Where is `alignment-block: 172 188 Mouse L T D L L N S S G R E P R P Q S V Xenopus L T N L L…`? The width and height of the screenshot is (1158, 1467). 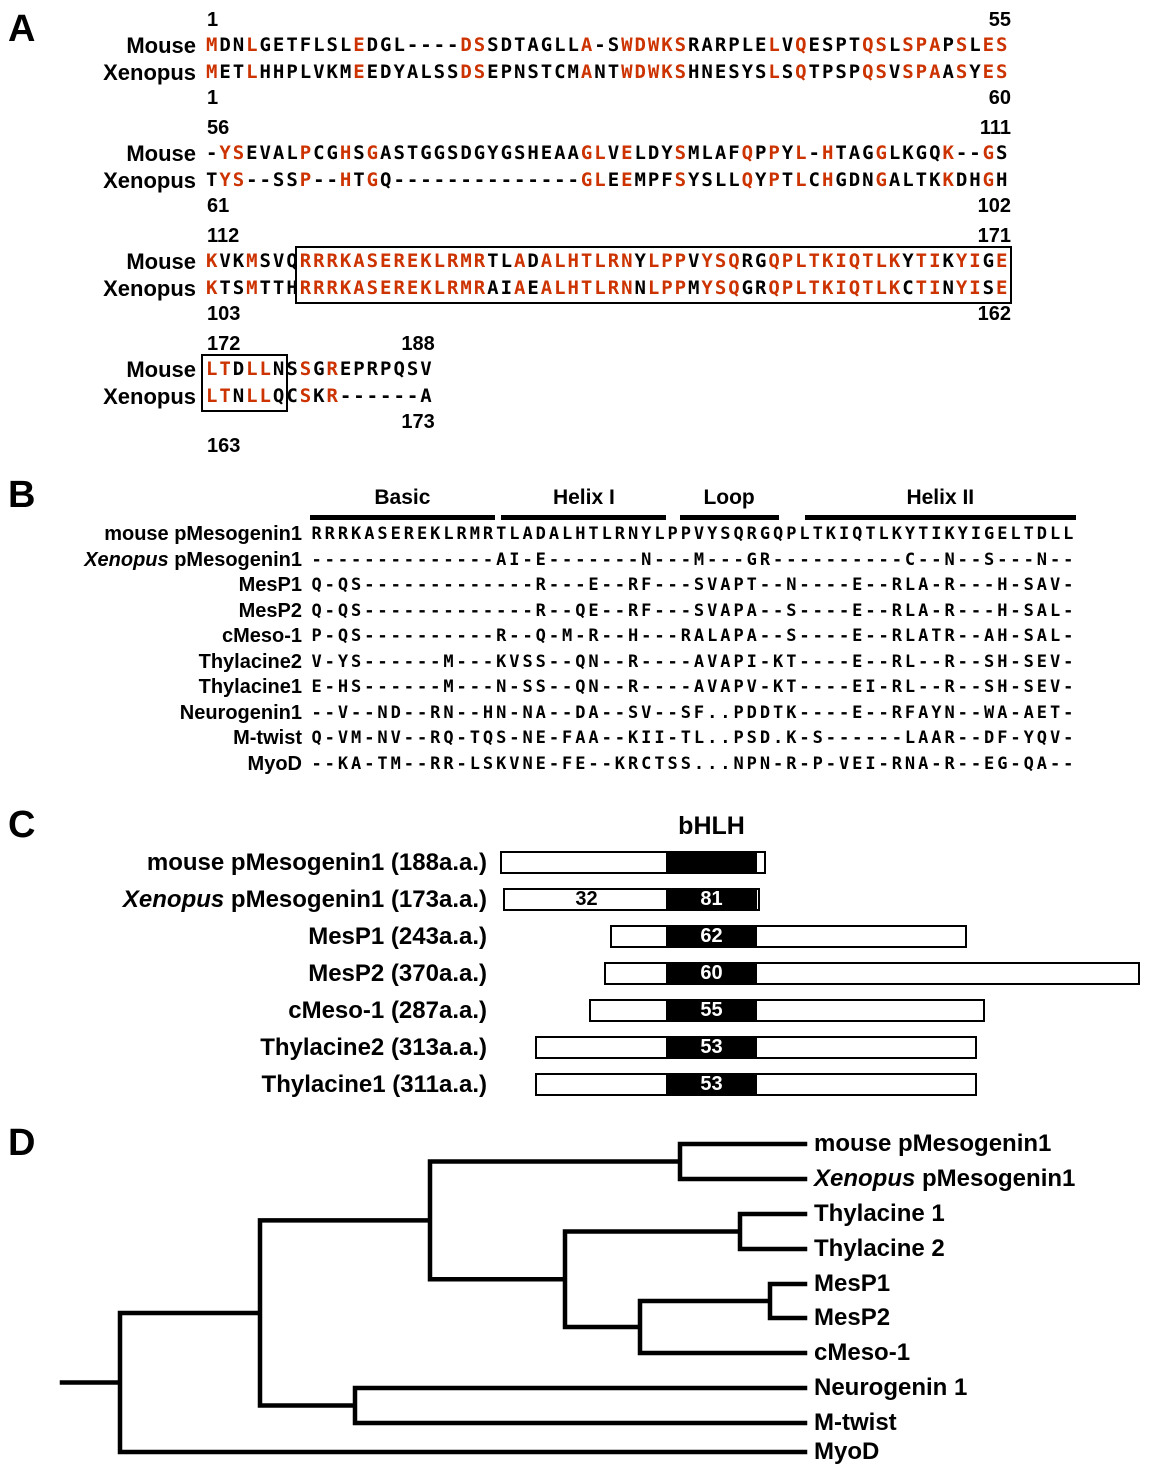
alignment-block: 172 188 Mouse L T D L L N S S G R E P R P Q S V Xenopus L T N L L… is located at coordinates (579, 395).